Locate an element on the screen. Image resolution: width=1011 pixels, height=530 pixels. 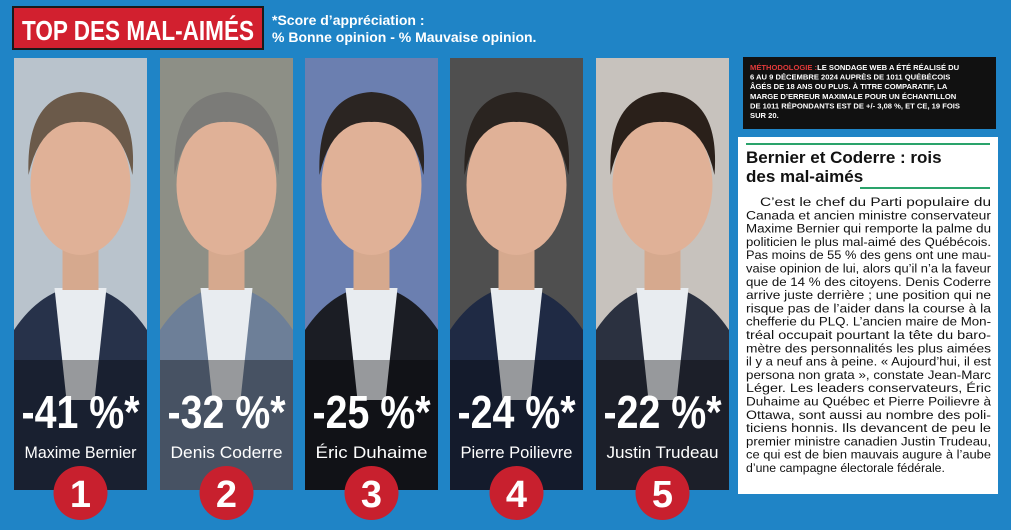
rank: 5 is located at coordinates (662, 495).